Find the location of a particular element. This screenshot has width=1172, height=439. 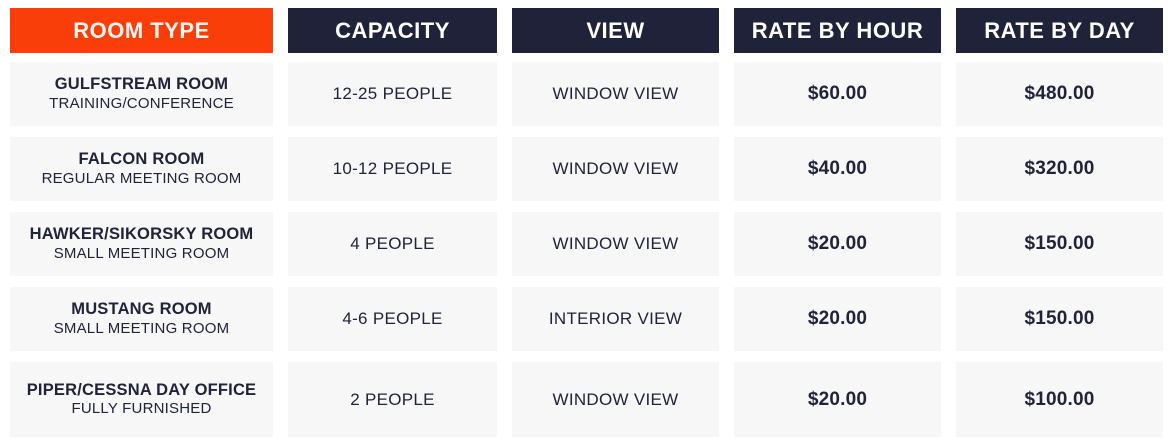

cell-capacity: 4-6 PEOPLE is located at coordinates (392, 319).